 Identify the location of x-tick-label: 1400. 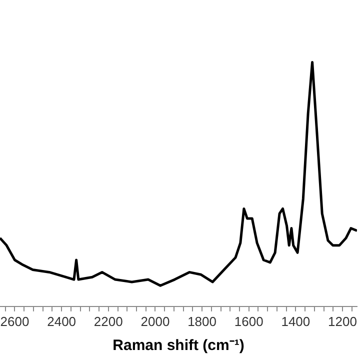
(295, 321).